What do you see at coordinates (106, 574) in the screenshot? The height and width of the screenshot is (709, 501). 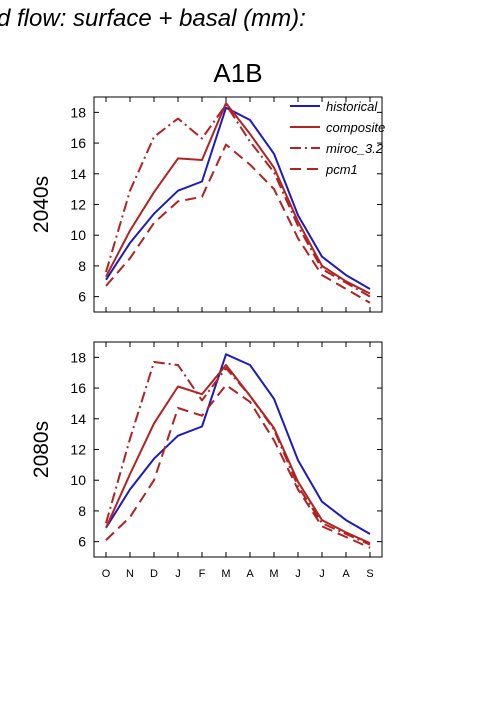 I see `x-tick-label: O` at bounding box center [106, 574].